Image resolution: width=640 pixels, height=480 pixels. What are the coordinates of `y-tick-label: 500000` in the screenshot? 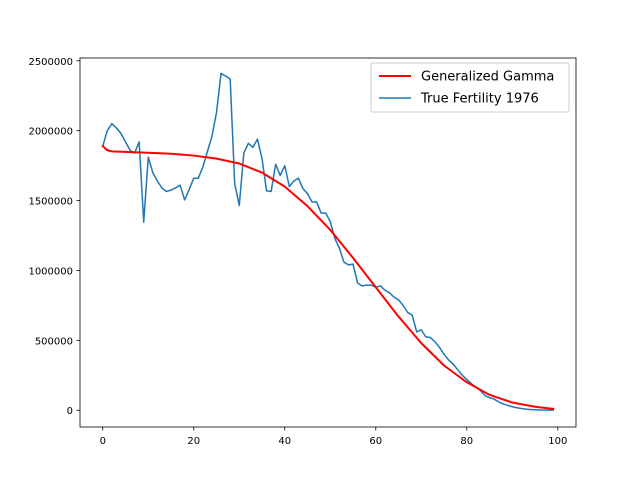 It's located at (54, 341).